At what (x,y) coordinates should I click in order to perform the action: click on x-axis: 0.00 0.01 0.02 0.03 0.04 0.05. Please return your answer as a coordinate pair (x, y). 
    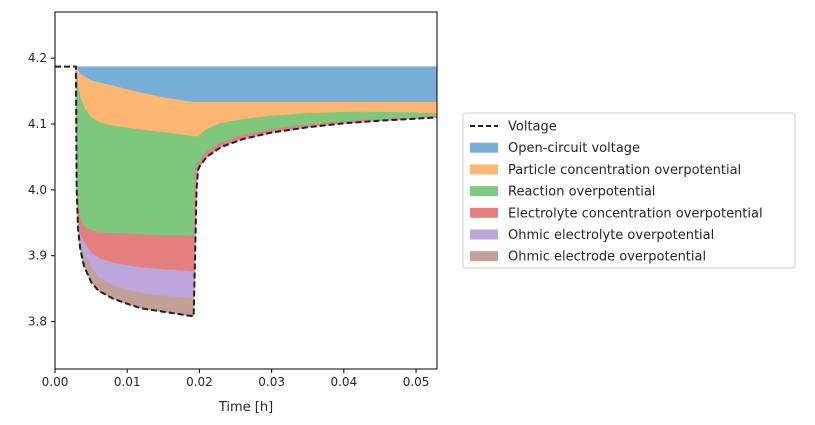
    Looking at the image, I should click on (236, 379).